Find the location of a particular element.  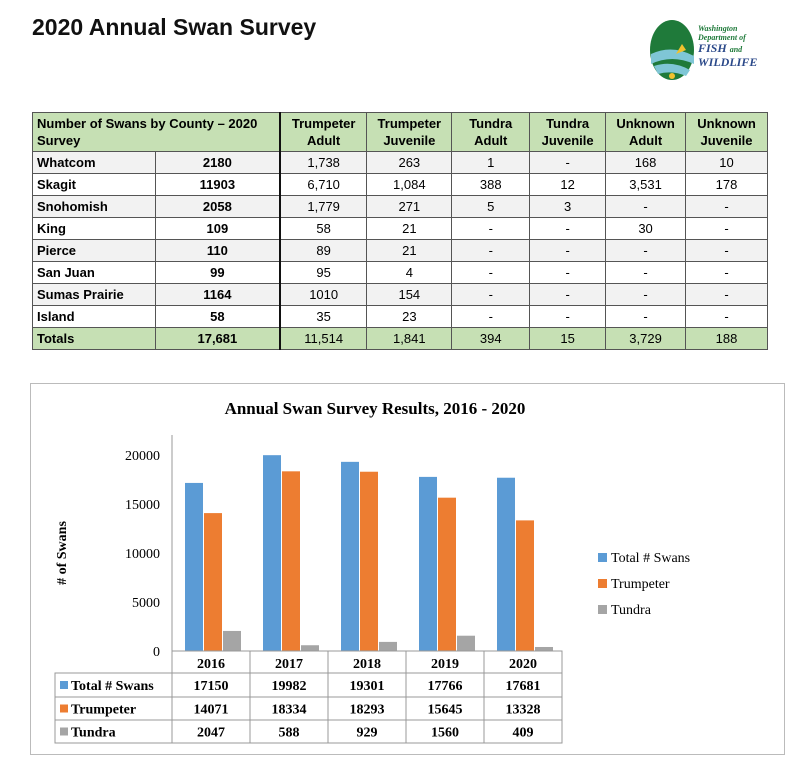

data-label: 18293 is located at coordinates (367, 710).